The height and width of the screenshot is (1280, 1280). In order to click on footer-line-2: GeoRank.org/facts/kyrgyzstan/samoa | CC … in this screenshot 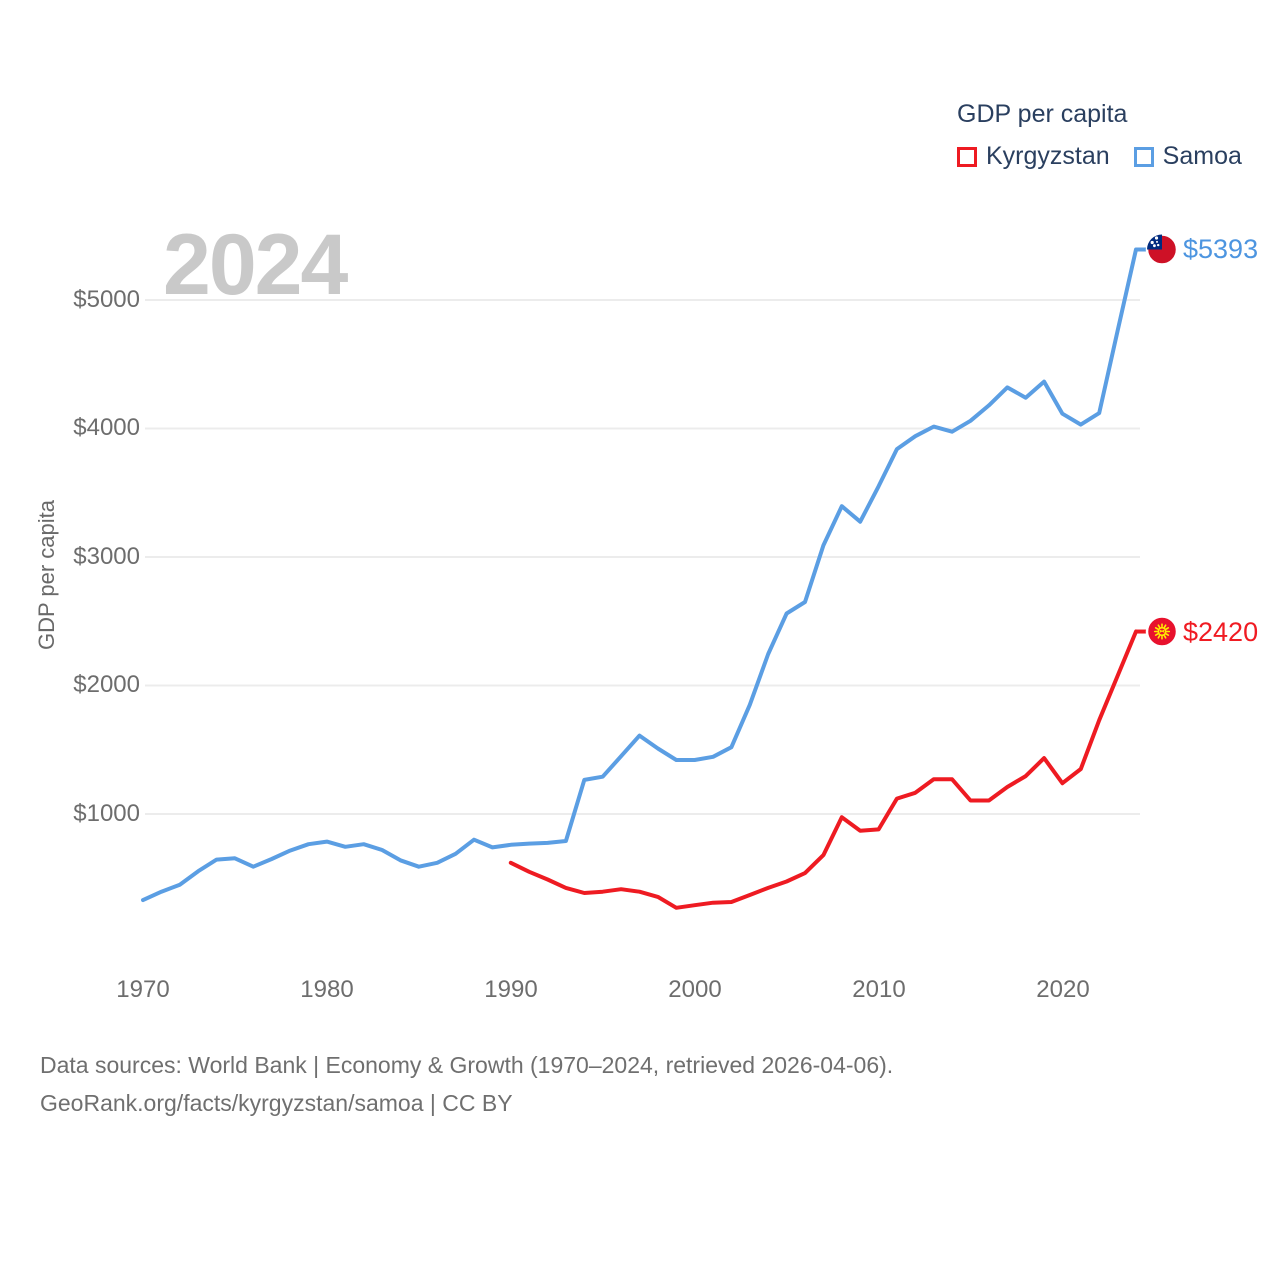, I will do `click(276, 1103)`.